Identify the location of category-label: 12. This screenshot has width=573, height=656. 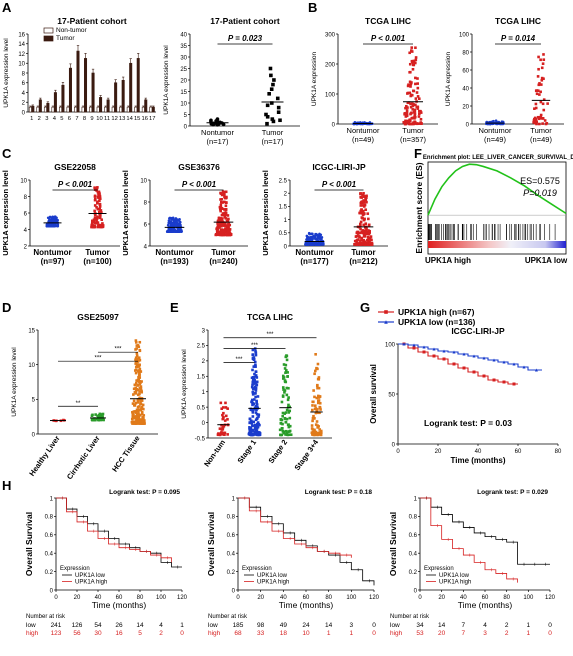
(114, 119).